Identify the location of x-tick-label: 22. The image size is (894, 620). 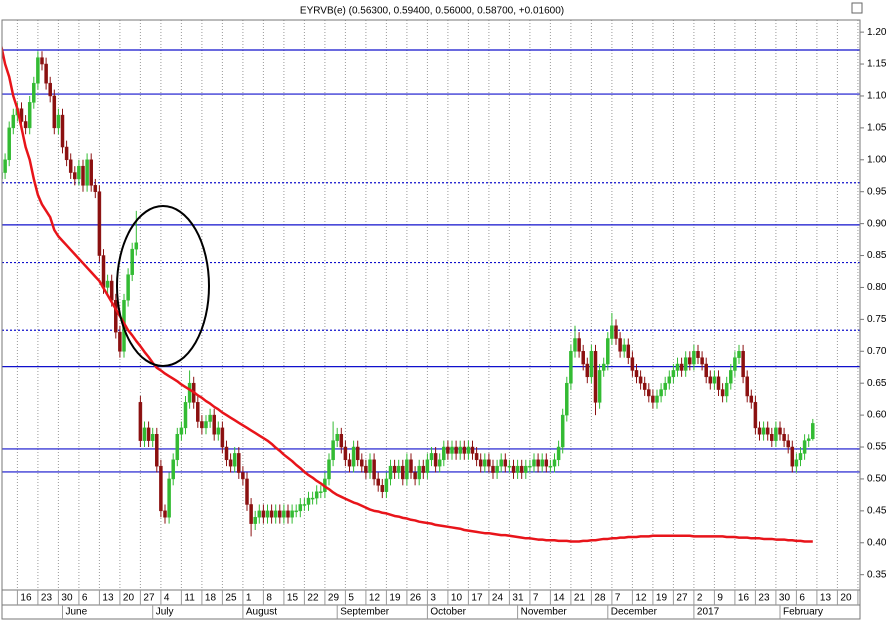
(313, 598).